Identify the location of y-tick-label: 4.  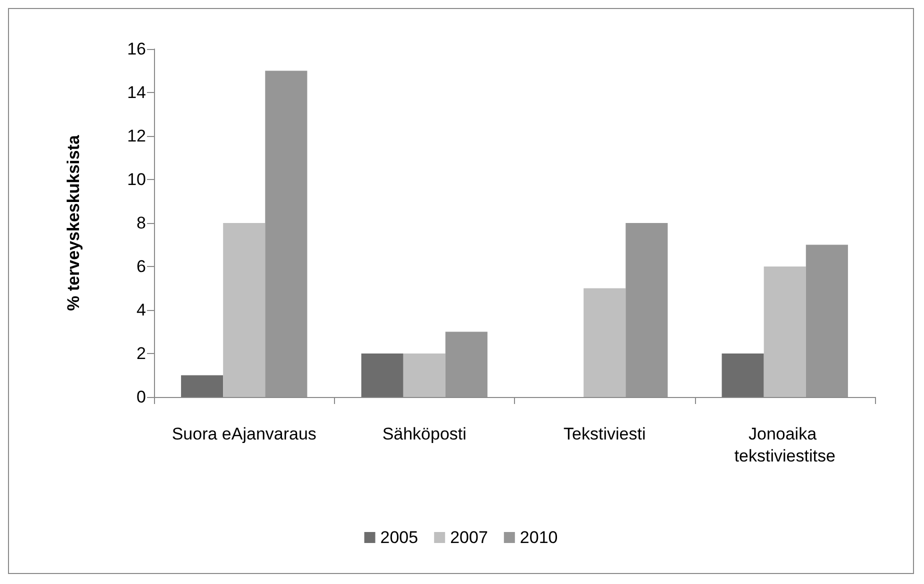
(141, 310).